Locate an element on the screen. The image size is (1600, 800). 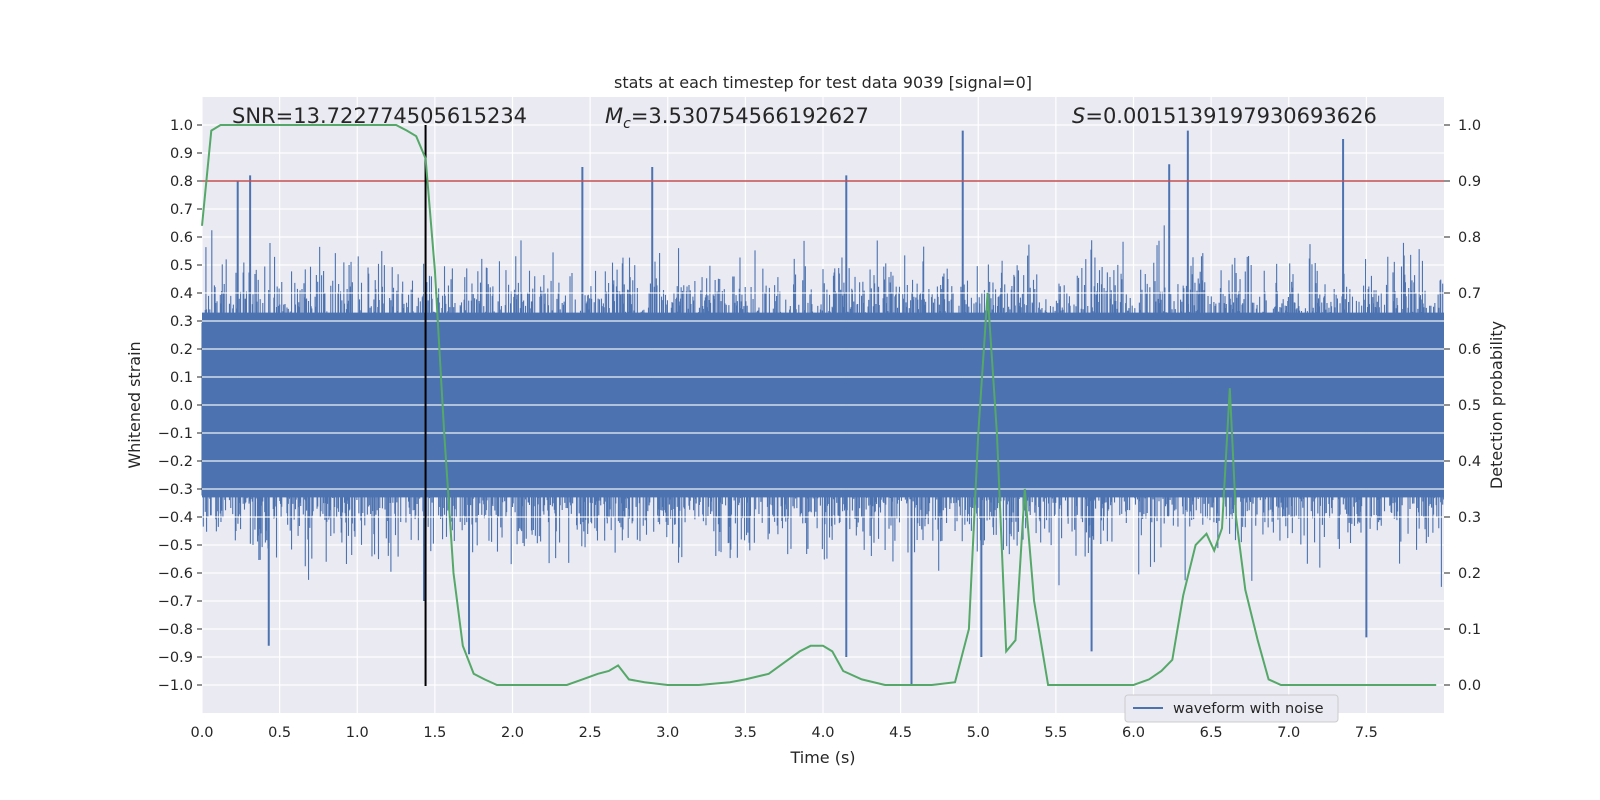
y-tick-label-left: −0.6 is located at coordinates (175, 574).